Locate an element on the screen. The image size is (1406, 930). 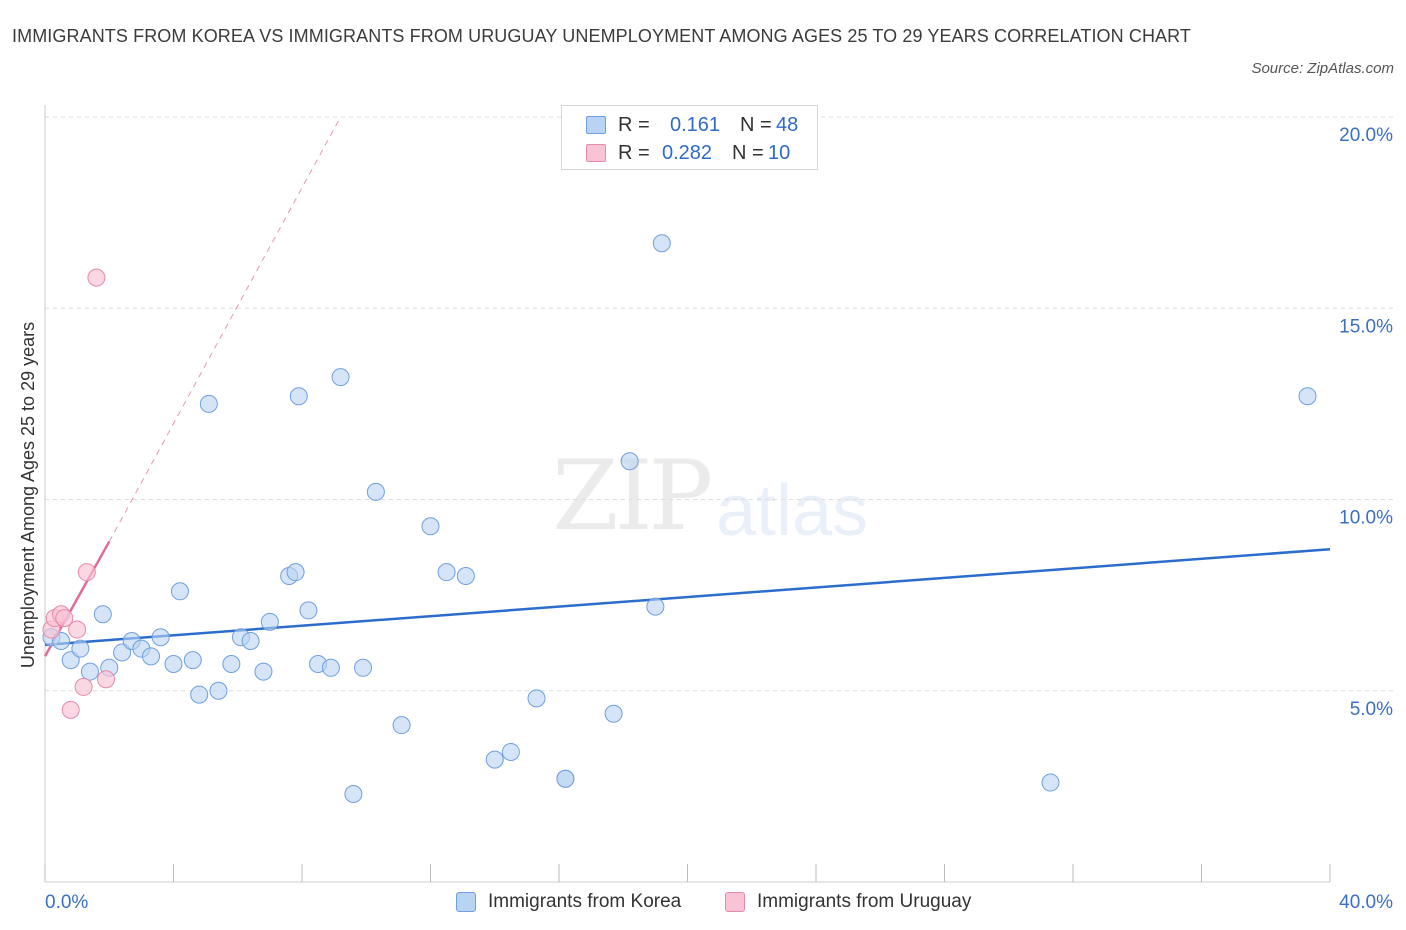
uruguay-n-value: 10 is located at coordinates (779, 152).